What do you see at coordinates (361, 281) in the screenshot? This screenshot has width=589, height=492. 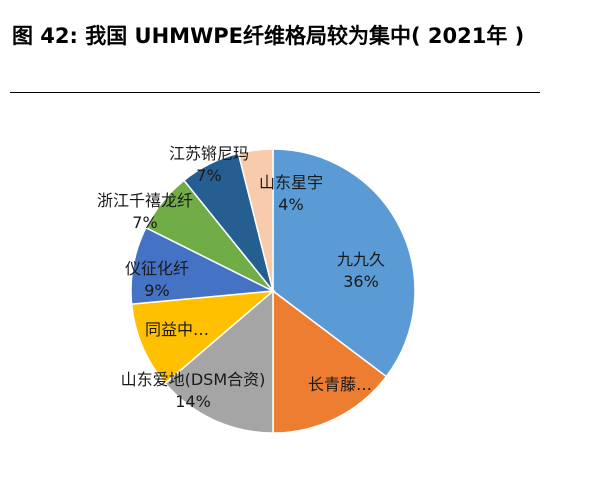 I see `slice-percent: 36%` at bounding box center [361, 281].